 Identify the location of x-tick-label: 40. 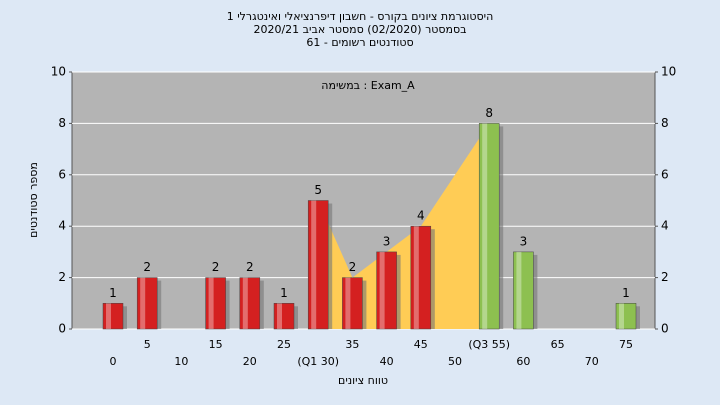
(387, 361).